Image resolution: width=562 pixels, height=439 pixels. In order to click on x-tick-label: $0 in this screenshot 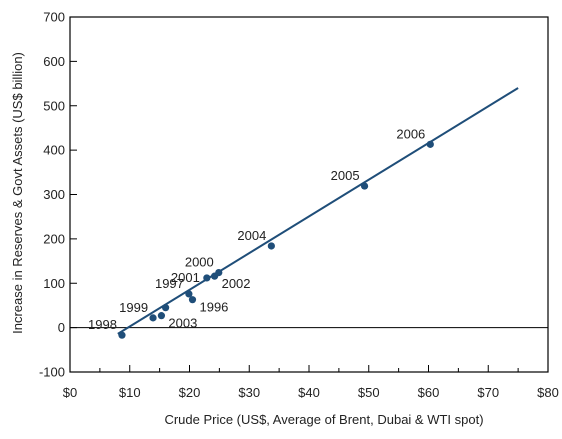, I will do `click(70, 392)`.